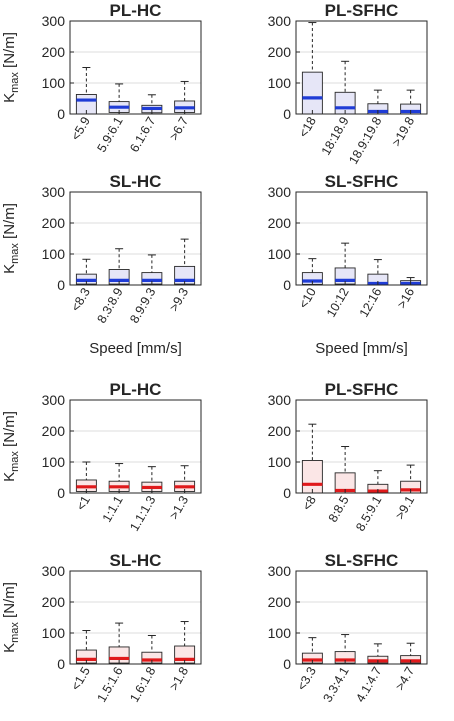 Image resolution: width=454 pixels, height=721 pixels. Describe the element at coordinates (371, 302) in the screenshot. I see `x-tick-label: 12:16` at that location.